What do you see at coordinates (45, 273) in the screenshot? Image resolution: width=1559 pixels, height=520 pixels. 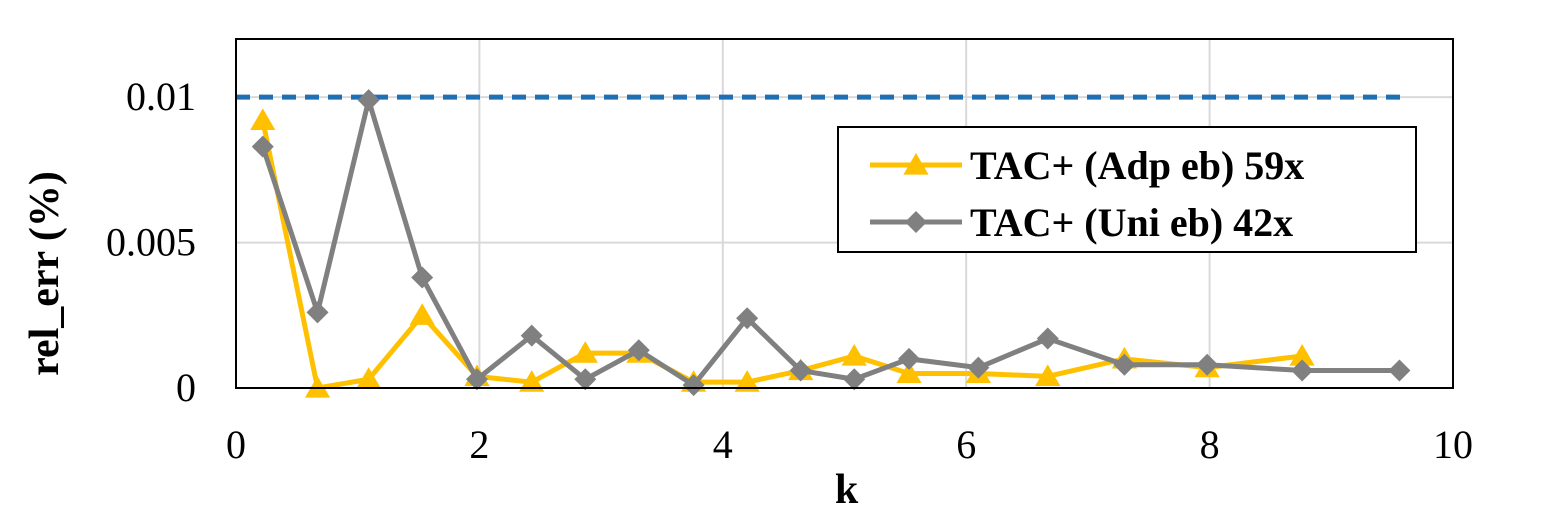 I see `y-axis-title: rel_err (%)` at bounding box center [45, 273].